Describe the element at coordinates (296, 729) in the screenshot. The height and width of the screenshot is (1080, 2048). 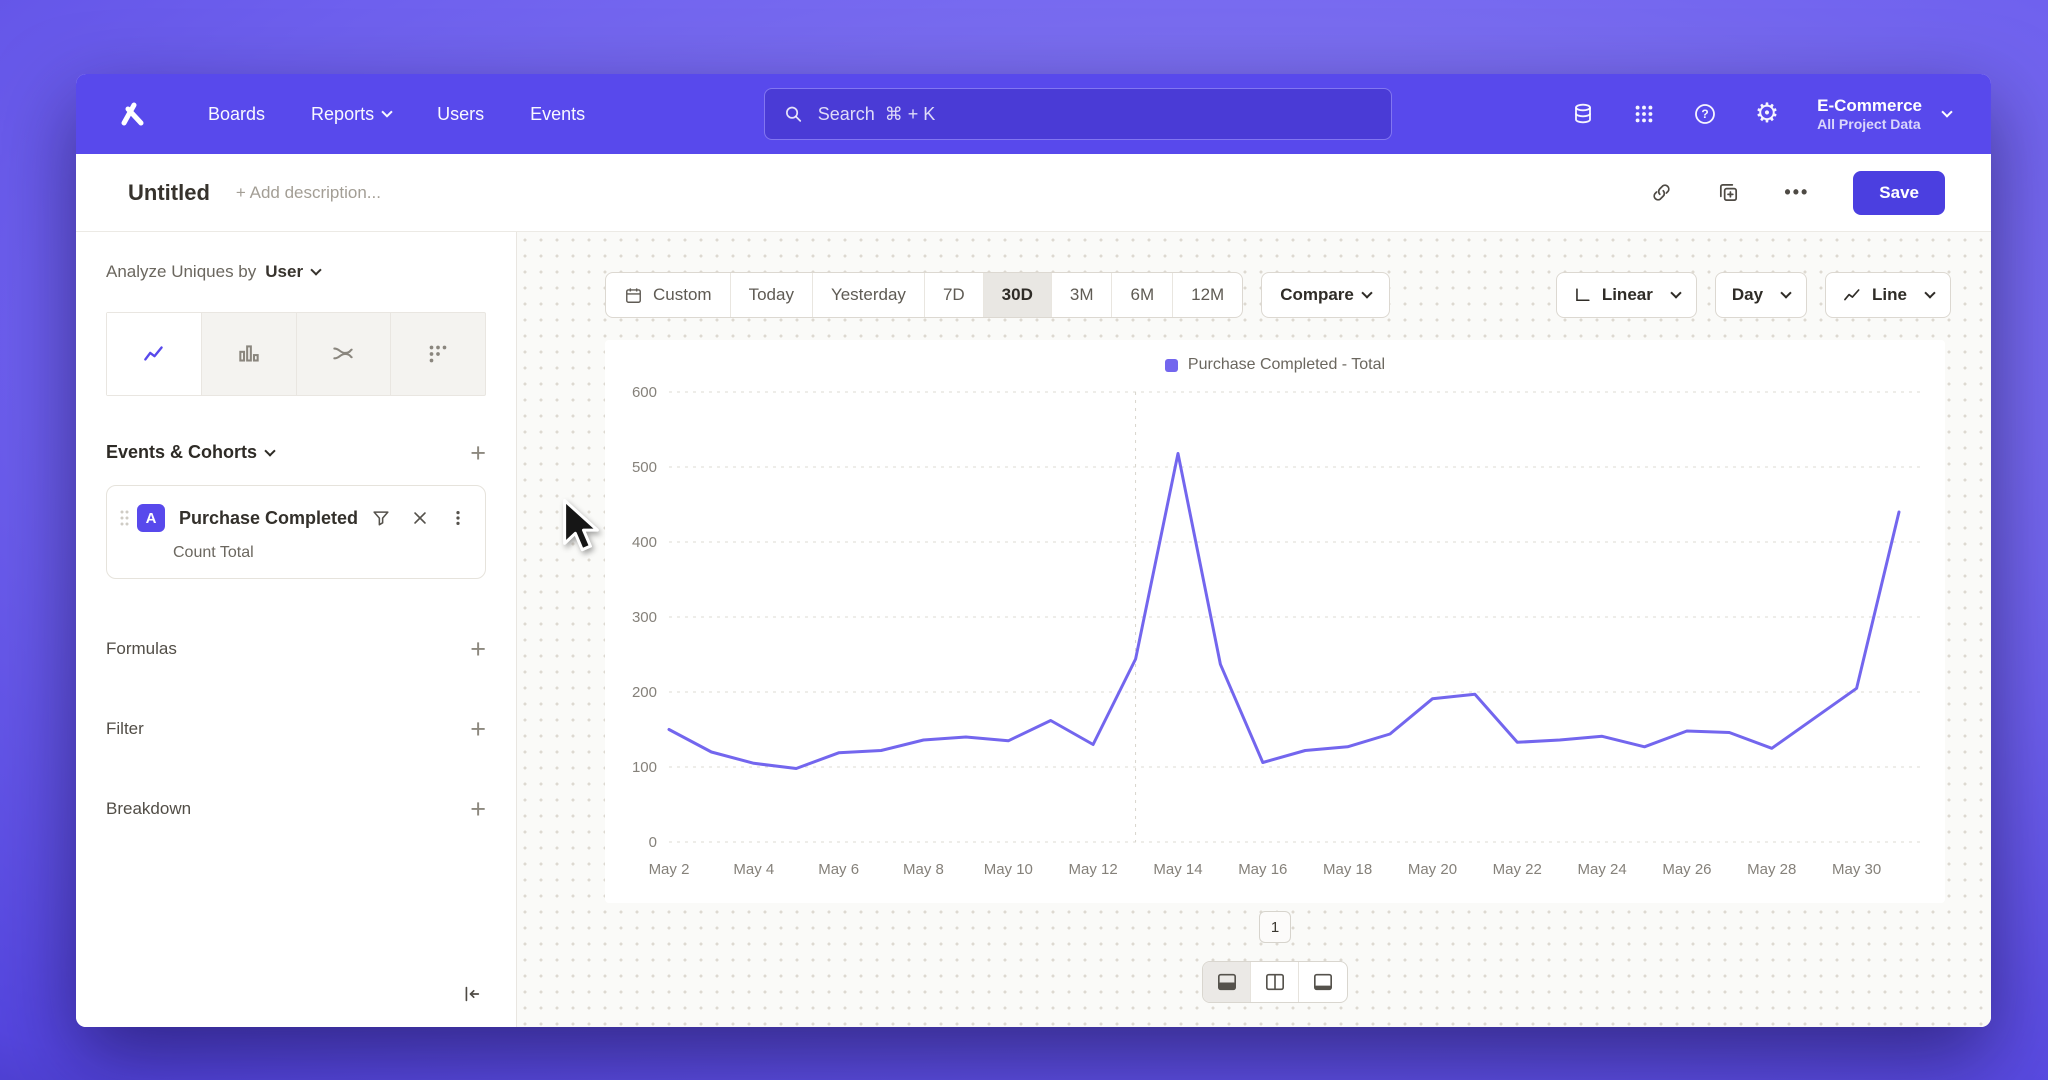
I see `filter-section: Filter +` at that location.